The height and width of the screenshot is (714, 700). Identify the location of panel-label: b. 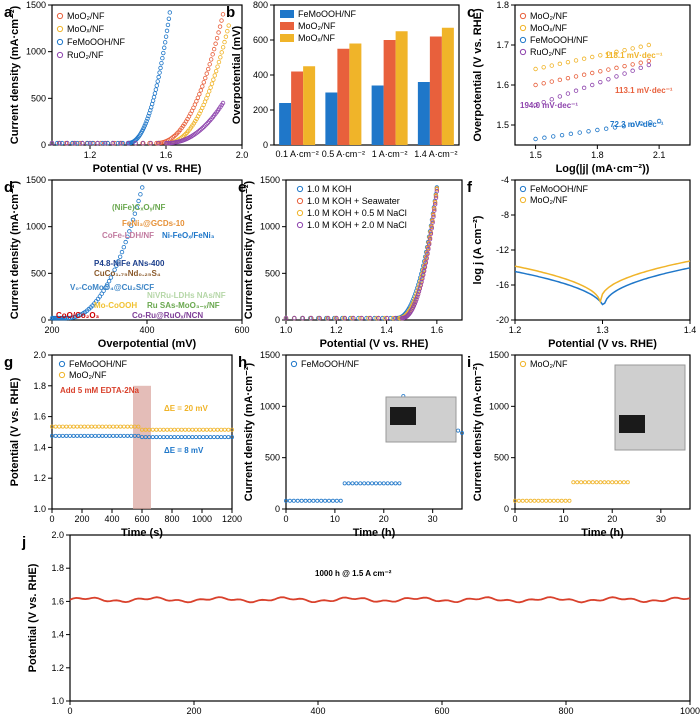
(230, 12).